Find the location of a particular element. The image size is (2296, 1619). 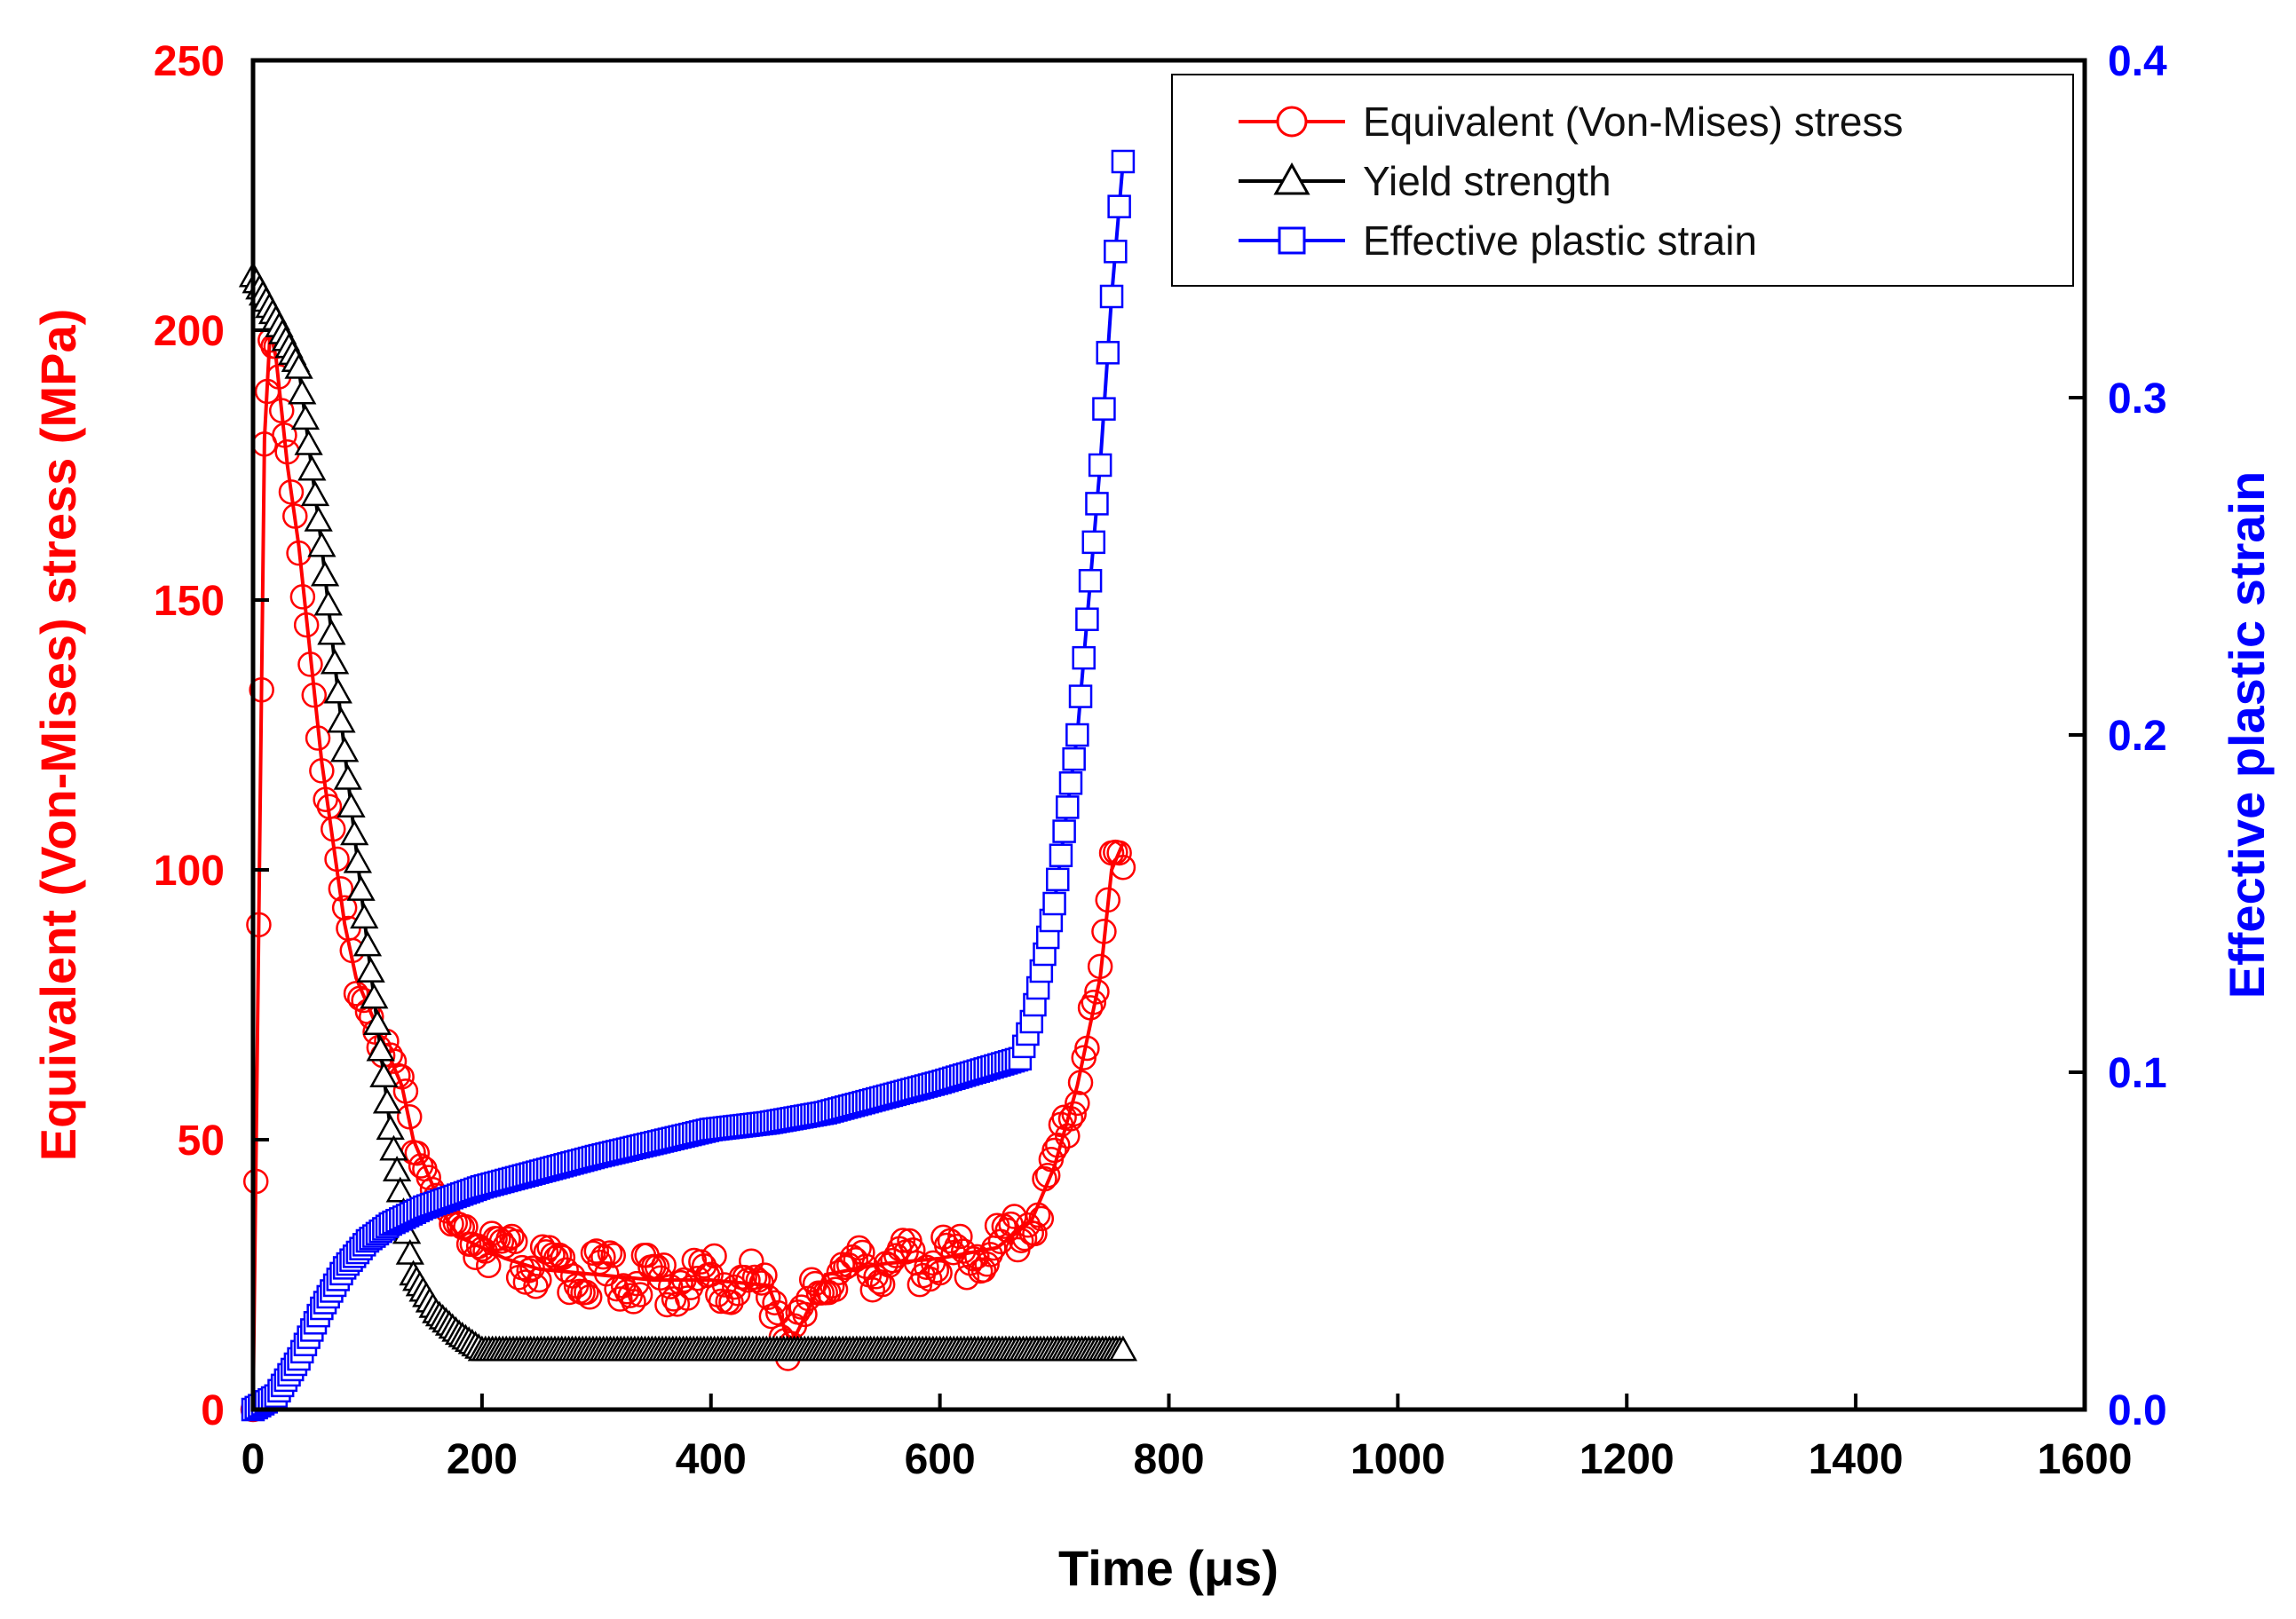

y-left-tick-label: 50 is located at coordinates (201, 1141).